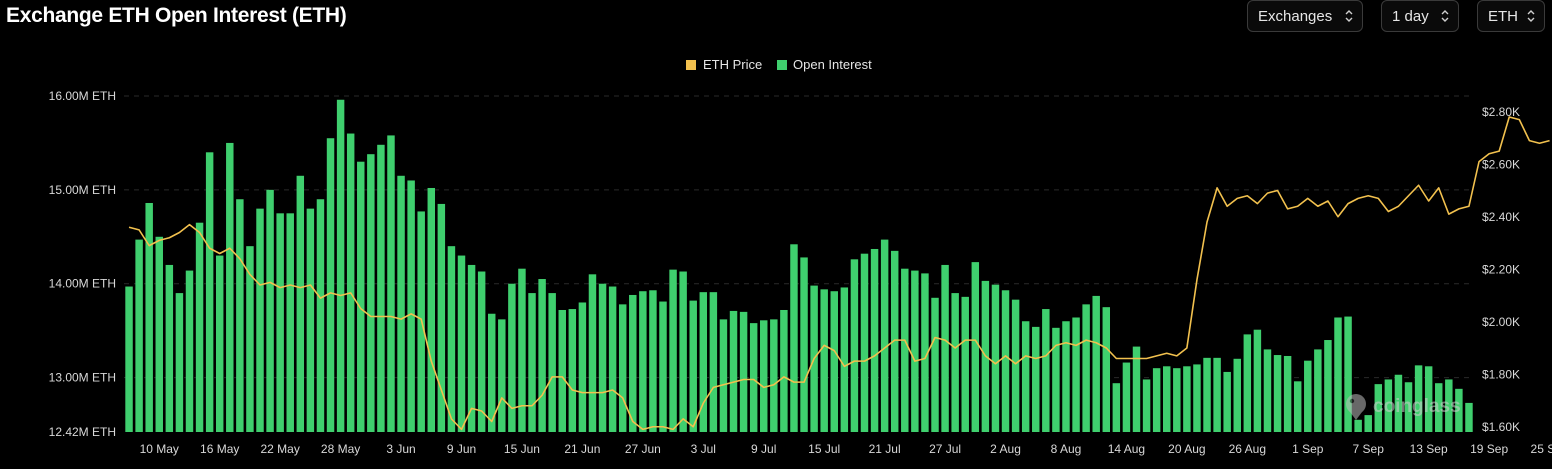 The height and width of the screenshot is (469, 1552). Describe the element at coordinates (1305, 16) in the screenshot. I see `exchanges-select: Exchanges` at that location.